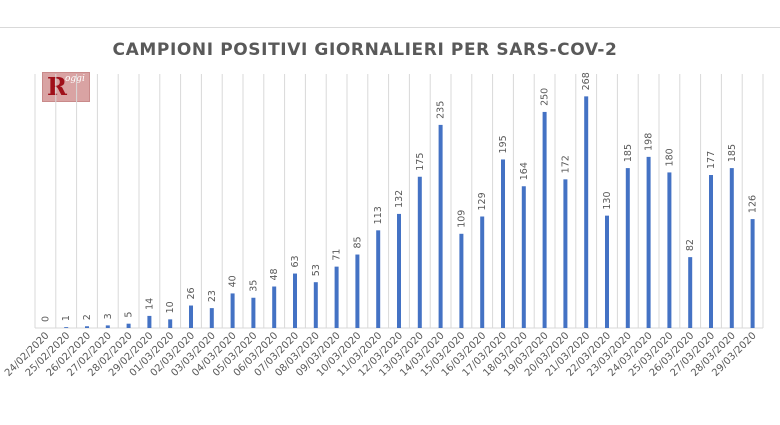 The image size is (780, 425). I want to click on data-label: 48, so click(274, 274).